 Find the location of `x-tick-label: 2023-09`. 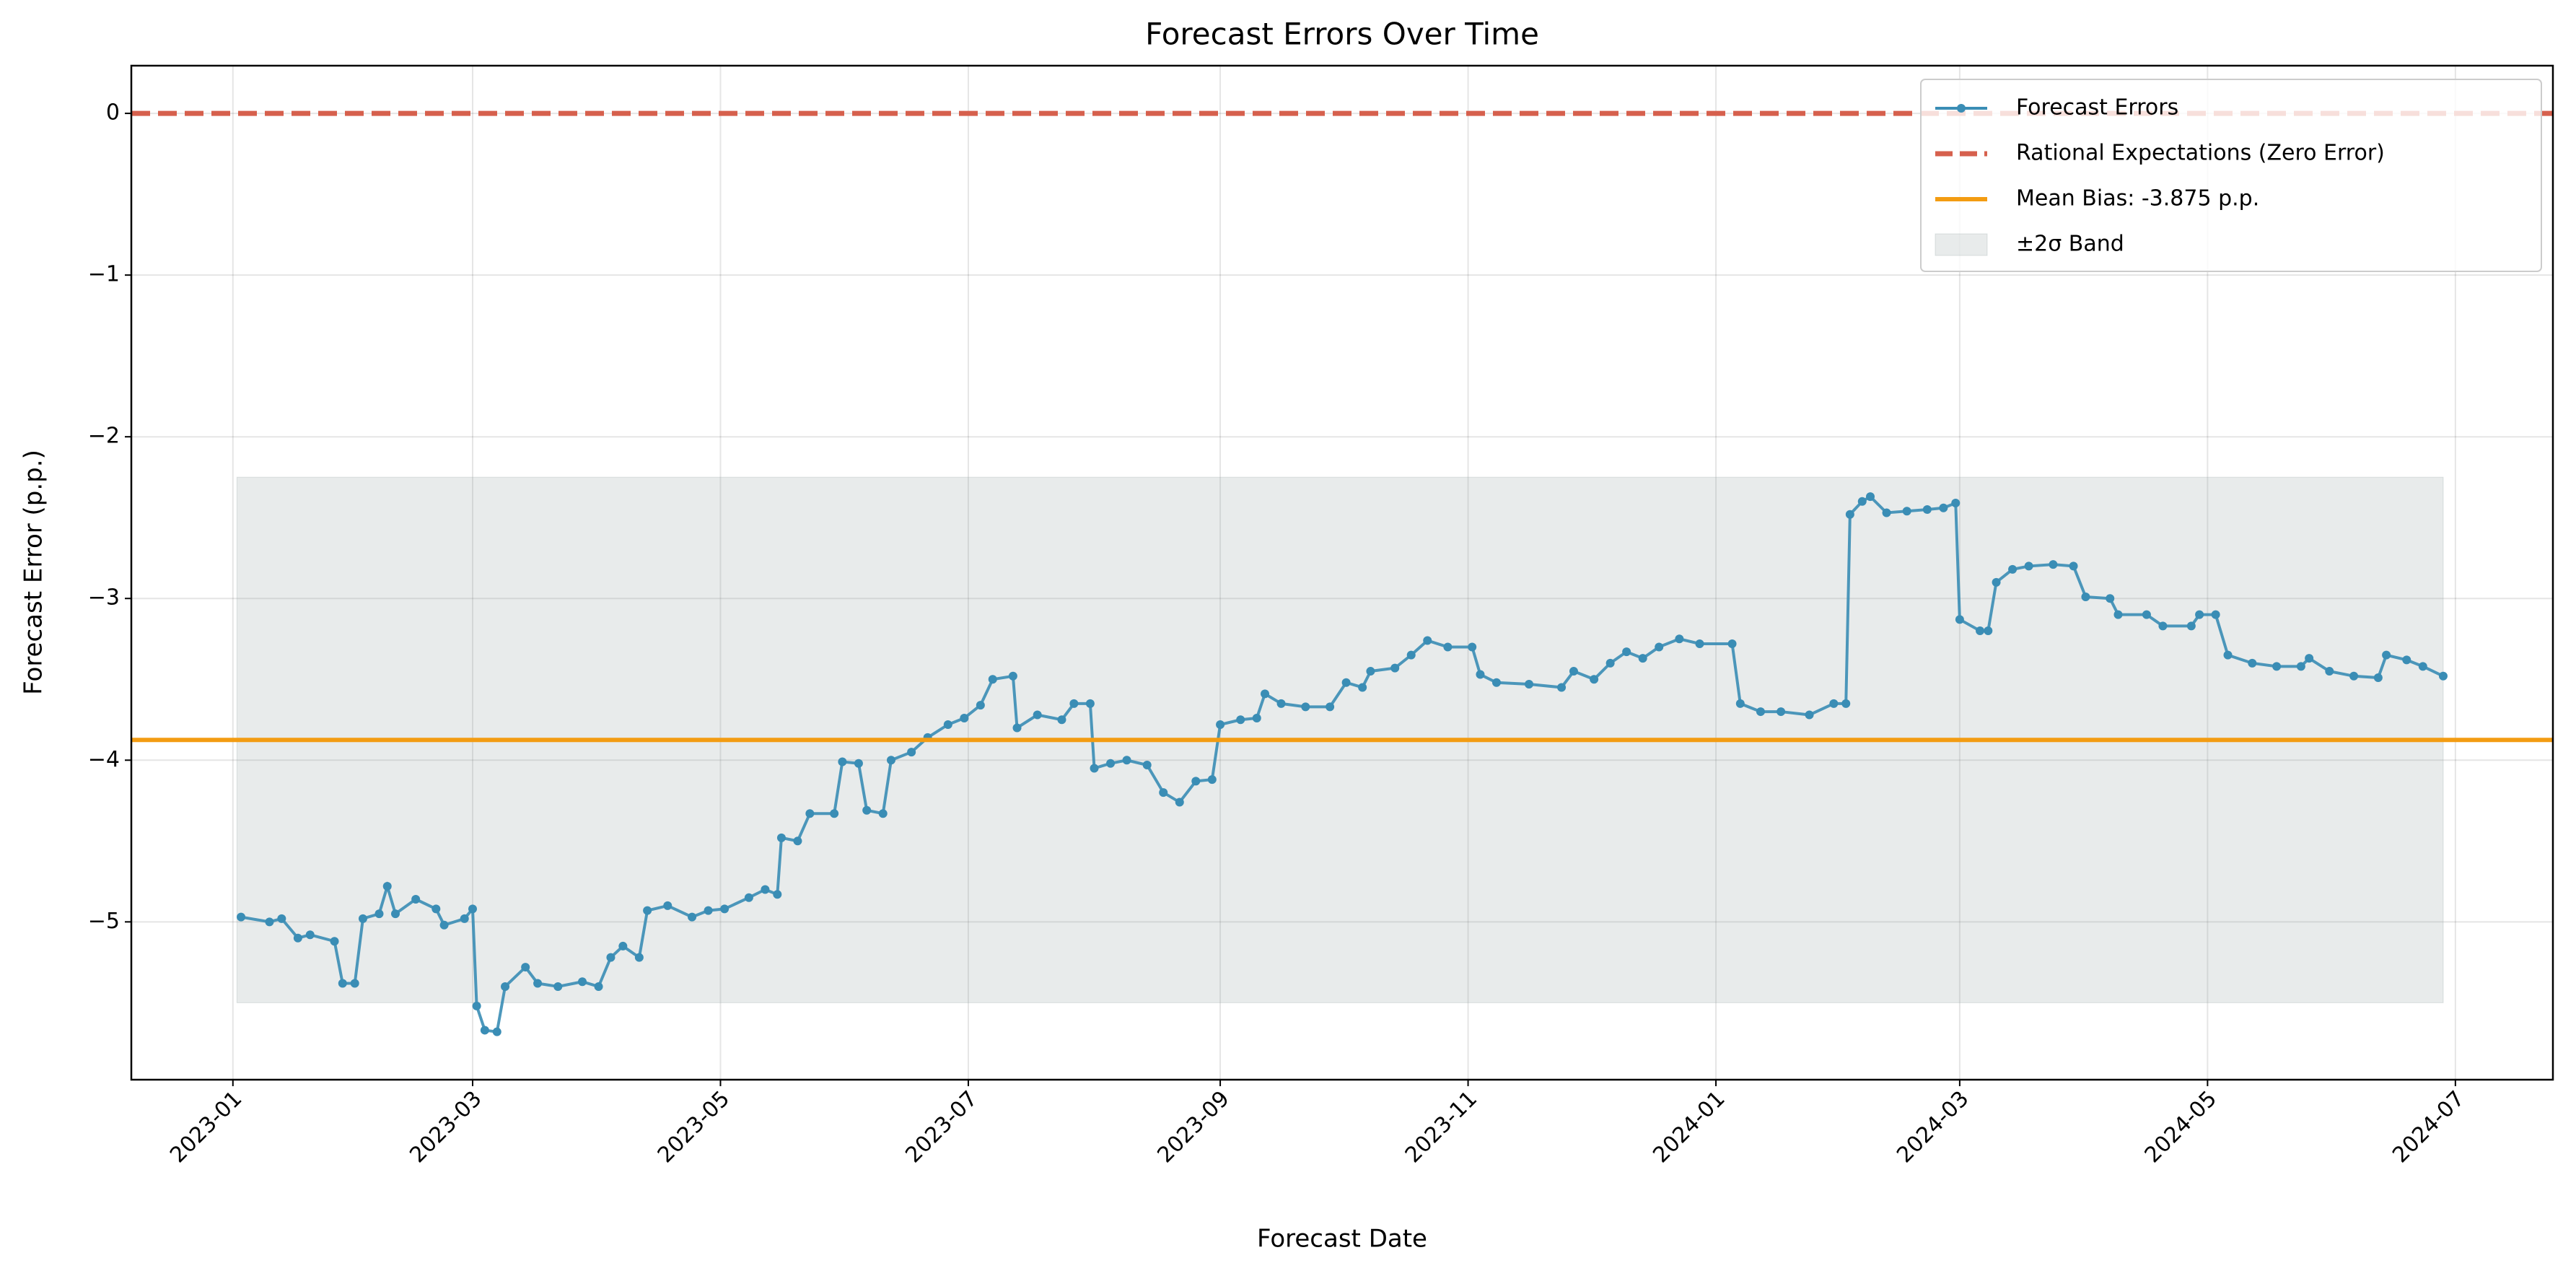

x-tick-label: 2023-09 is located at coordinates (1193, 1127).